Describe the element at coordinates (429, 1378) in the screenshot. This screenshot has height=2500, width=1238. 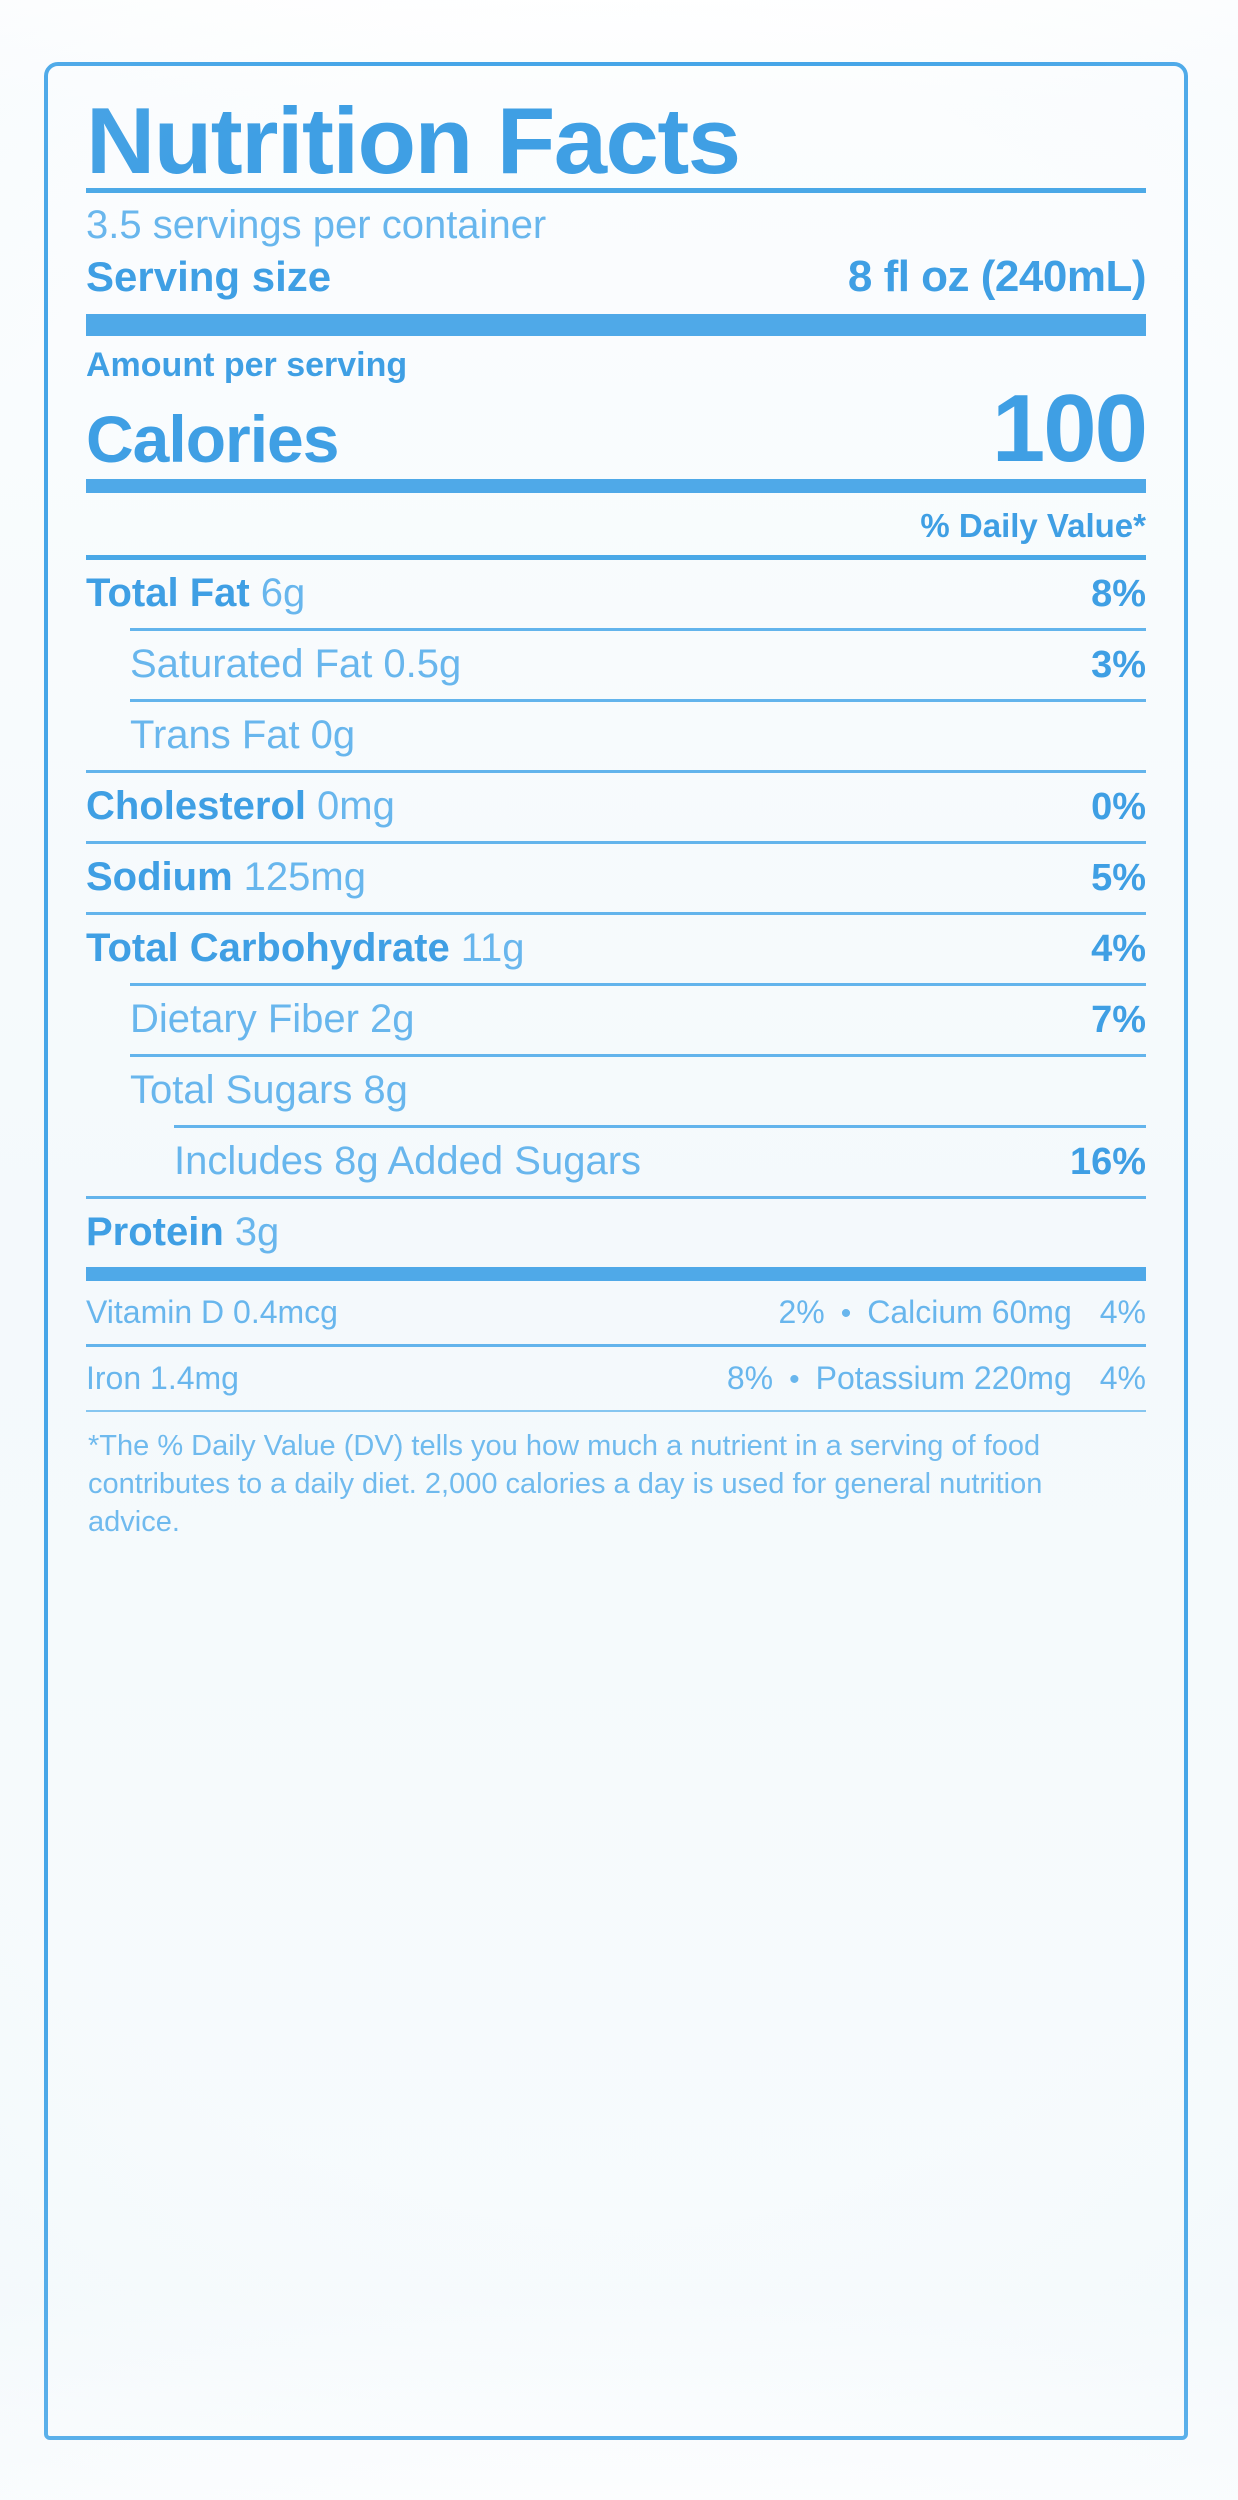
I see `micronutrient-entry: Iron 1.4mg 8%` at that location.